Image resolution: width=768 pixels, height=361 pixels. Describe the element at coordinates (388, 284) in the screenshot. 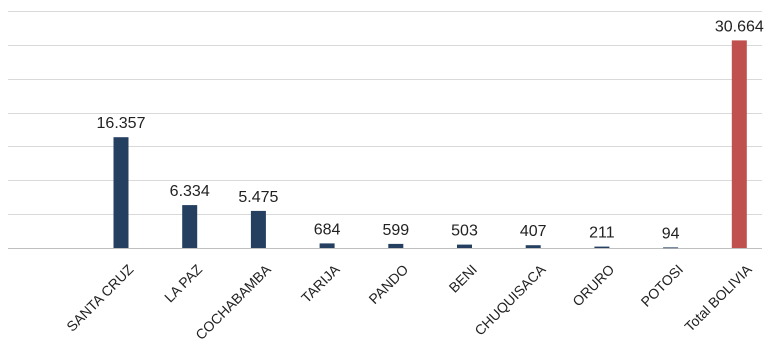

I see `category-label: PANDO` at that location.